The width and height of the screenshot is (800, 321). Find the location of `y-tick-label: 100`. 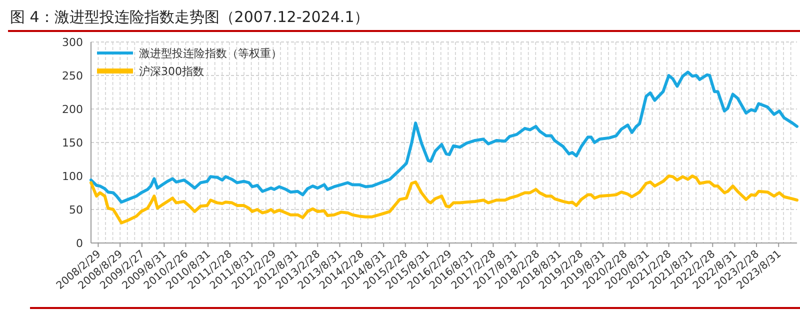

y-tick-label: 100 is located at coordinates (72, 176).